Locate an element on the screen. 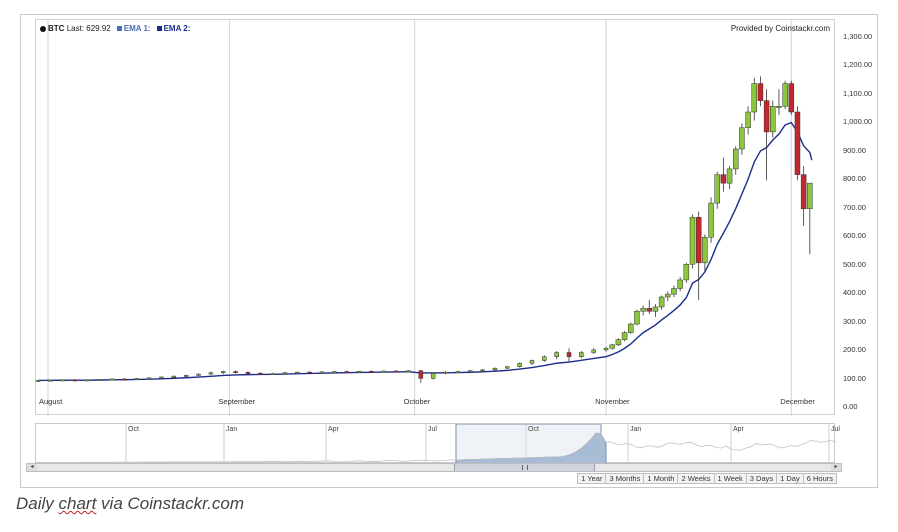  range-button-2-weeks: 2 Weeks is located at coordinates (696, 478).